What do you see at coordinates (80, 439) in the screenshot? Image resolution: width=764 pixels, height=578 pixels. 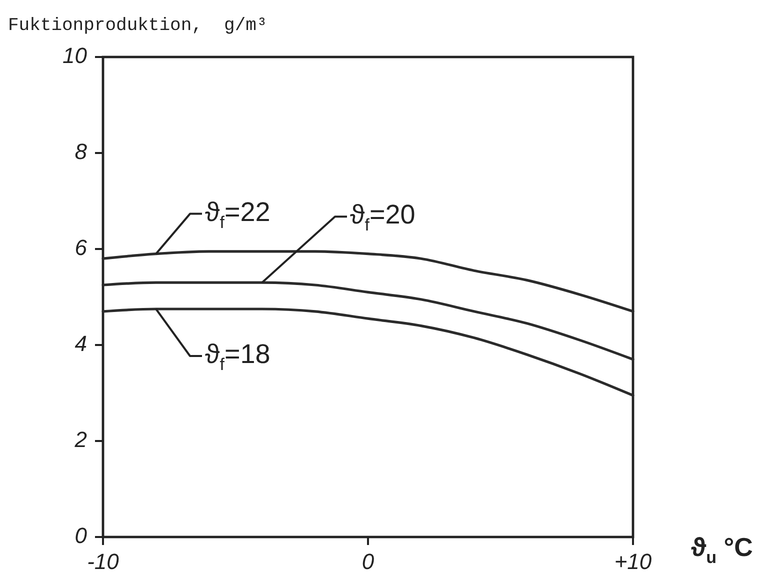 I see `y-tick-label: 2` at bounding box center [80, 439].